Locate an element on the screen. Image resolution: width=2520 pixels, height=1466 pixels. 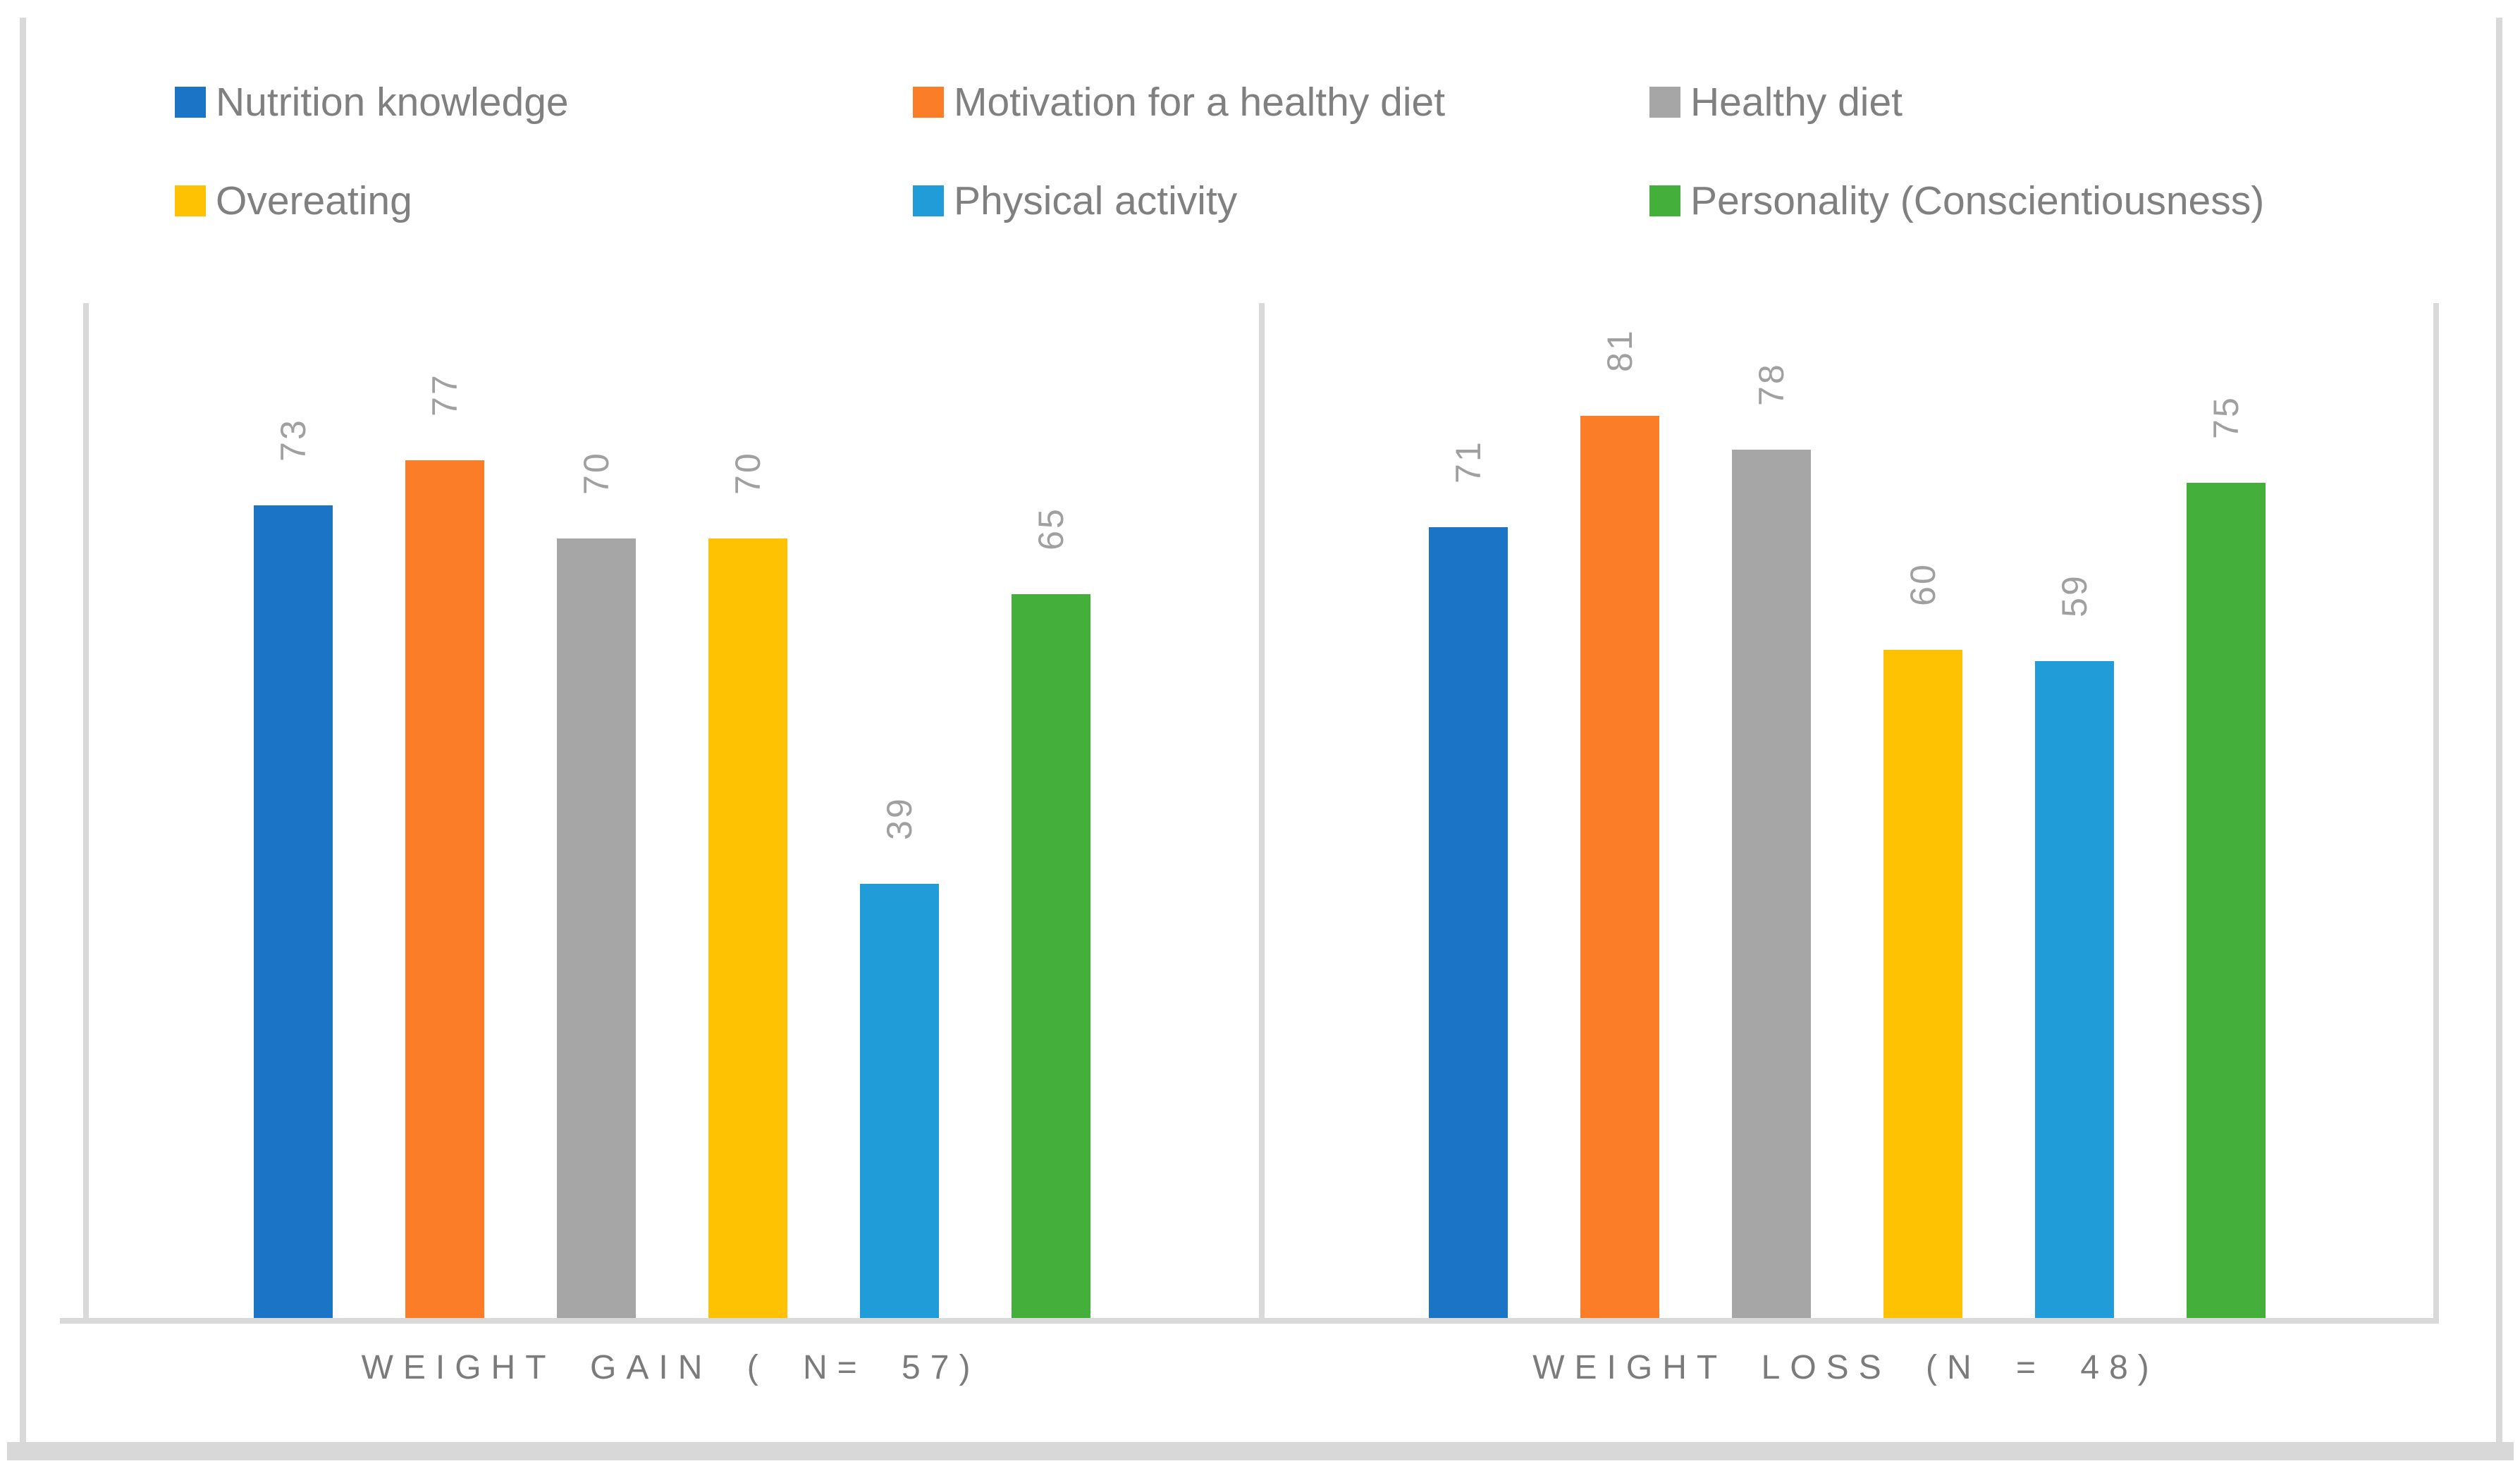
legend-item-3: Healthy diet is located at coordinates (1776, 102).